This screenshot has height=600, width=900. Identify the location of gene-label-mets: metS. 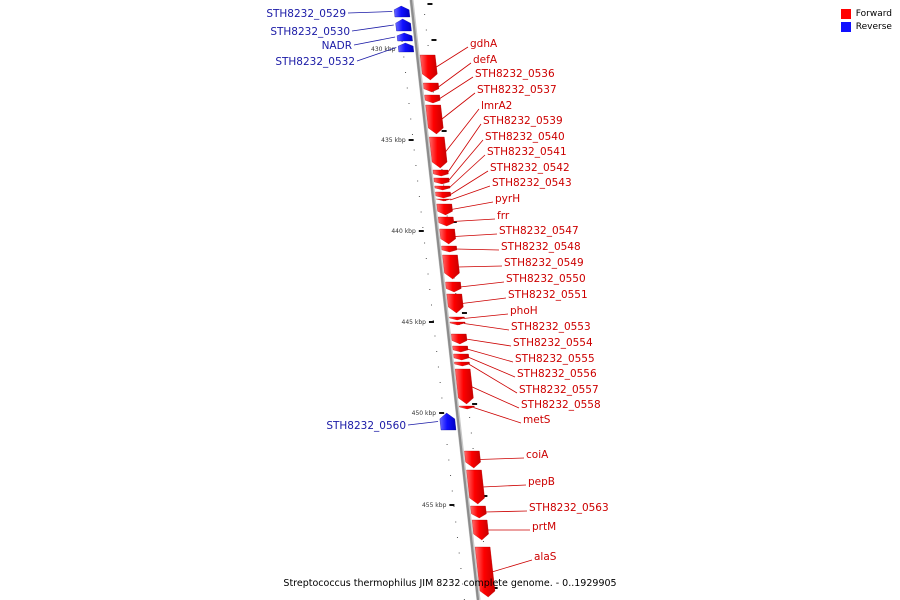
(537, 420).